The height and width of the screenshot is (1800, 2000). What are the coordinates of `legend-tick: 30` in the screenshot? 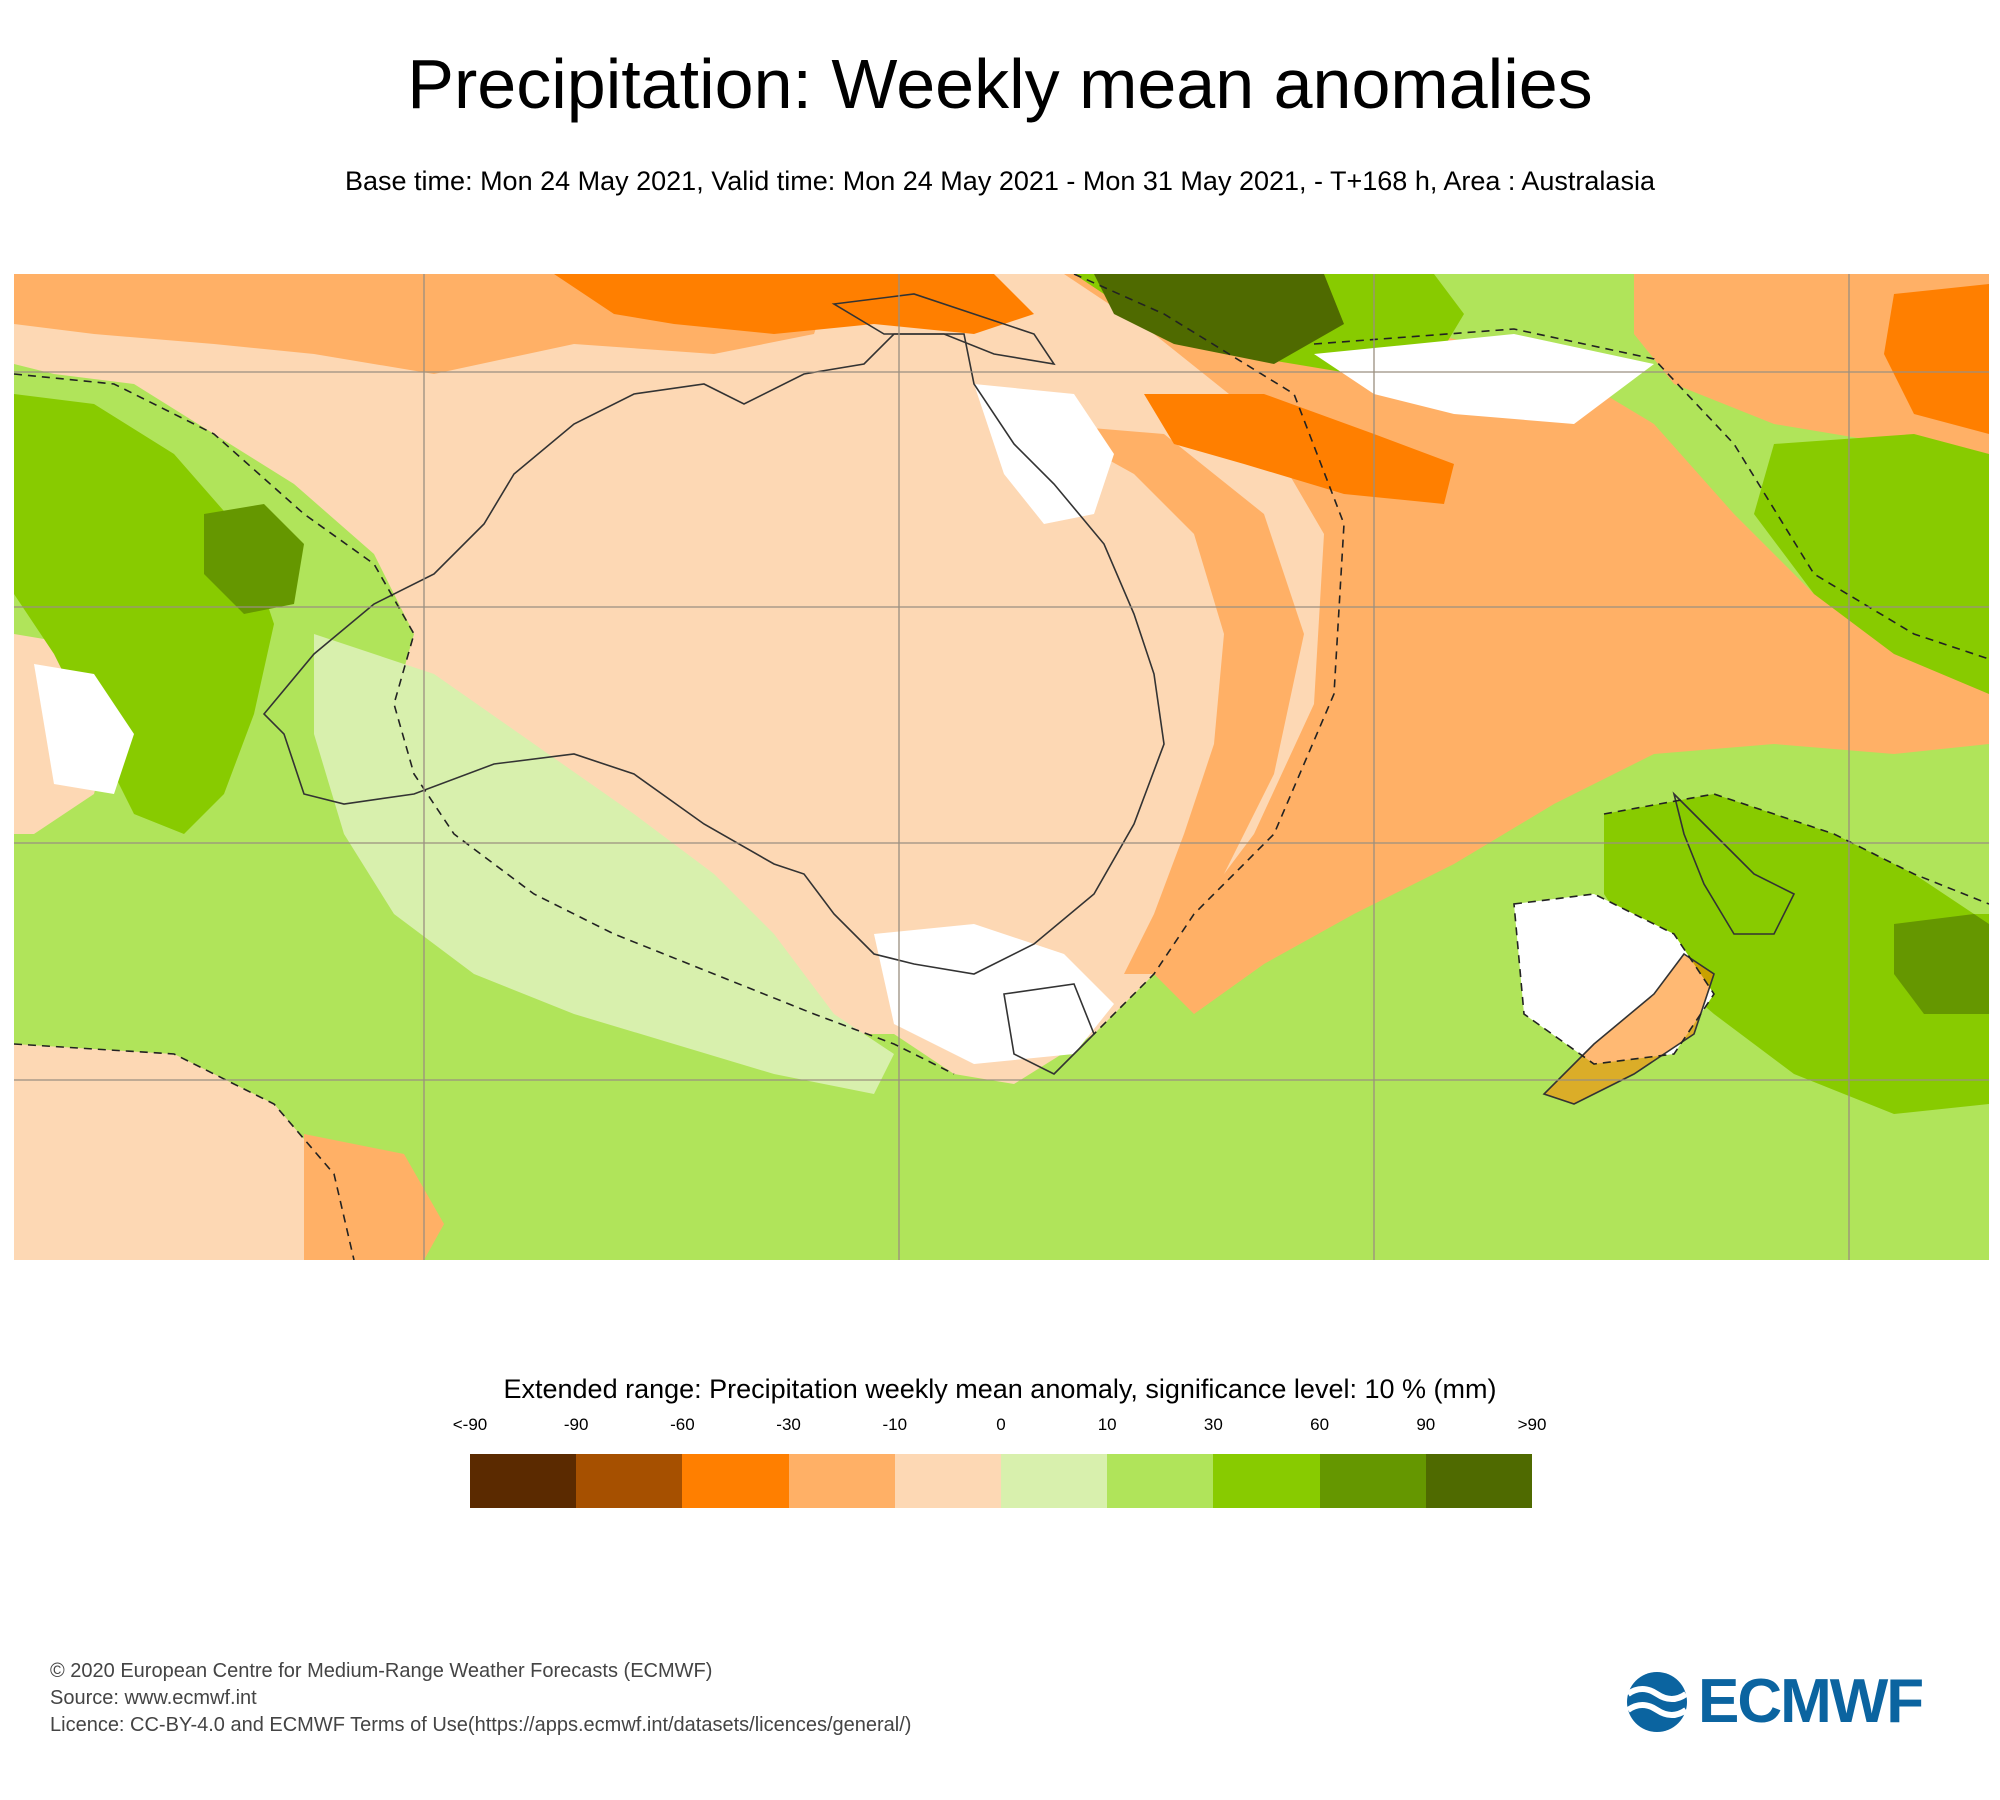 It's located at (1213, 1424).